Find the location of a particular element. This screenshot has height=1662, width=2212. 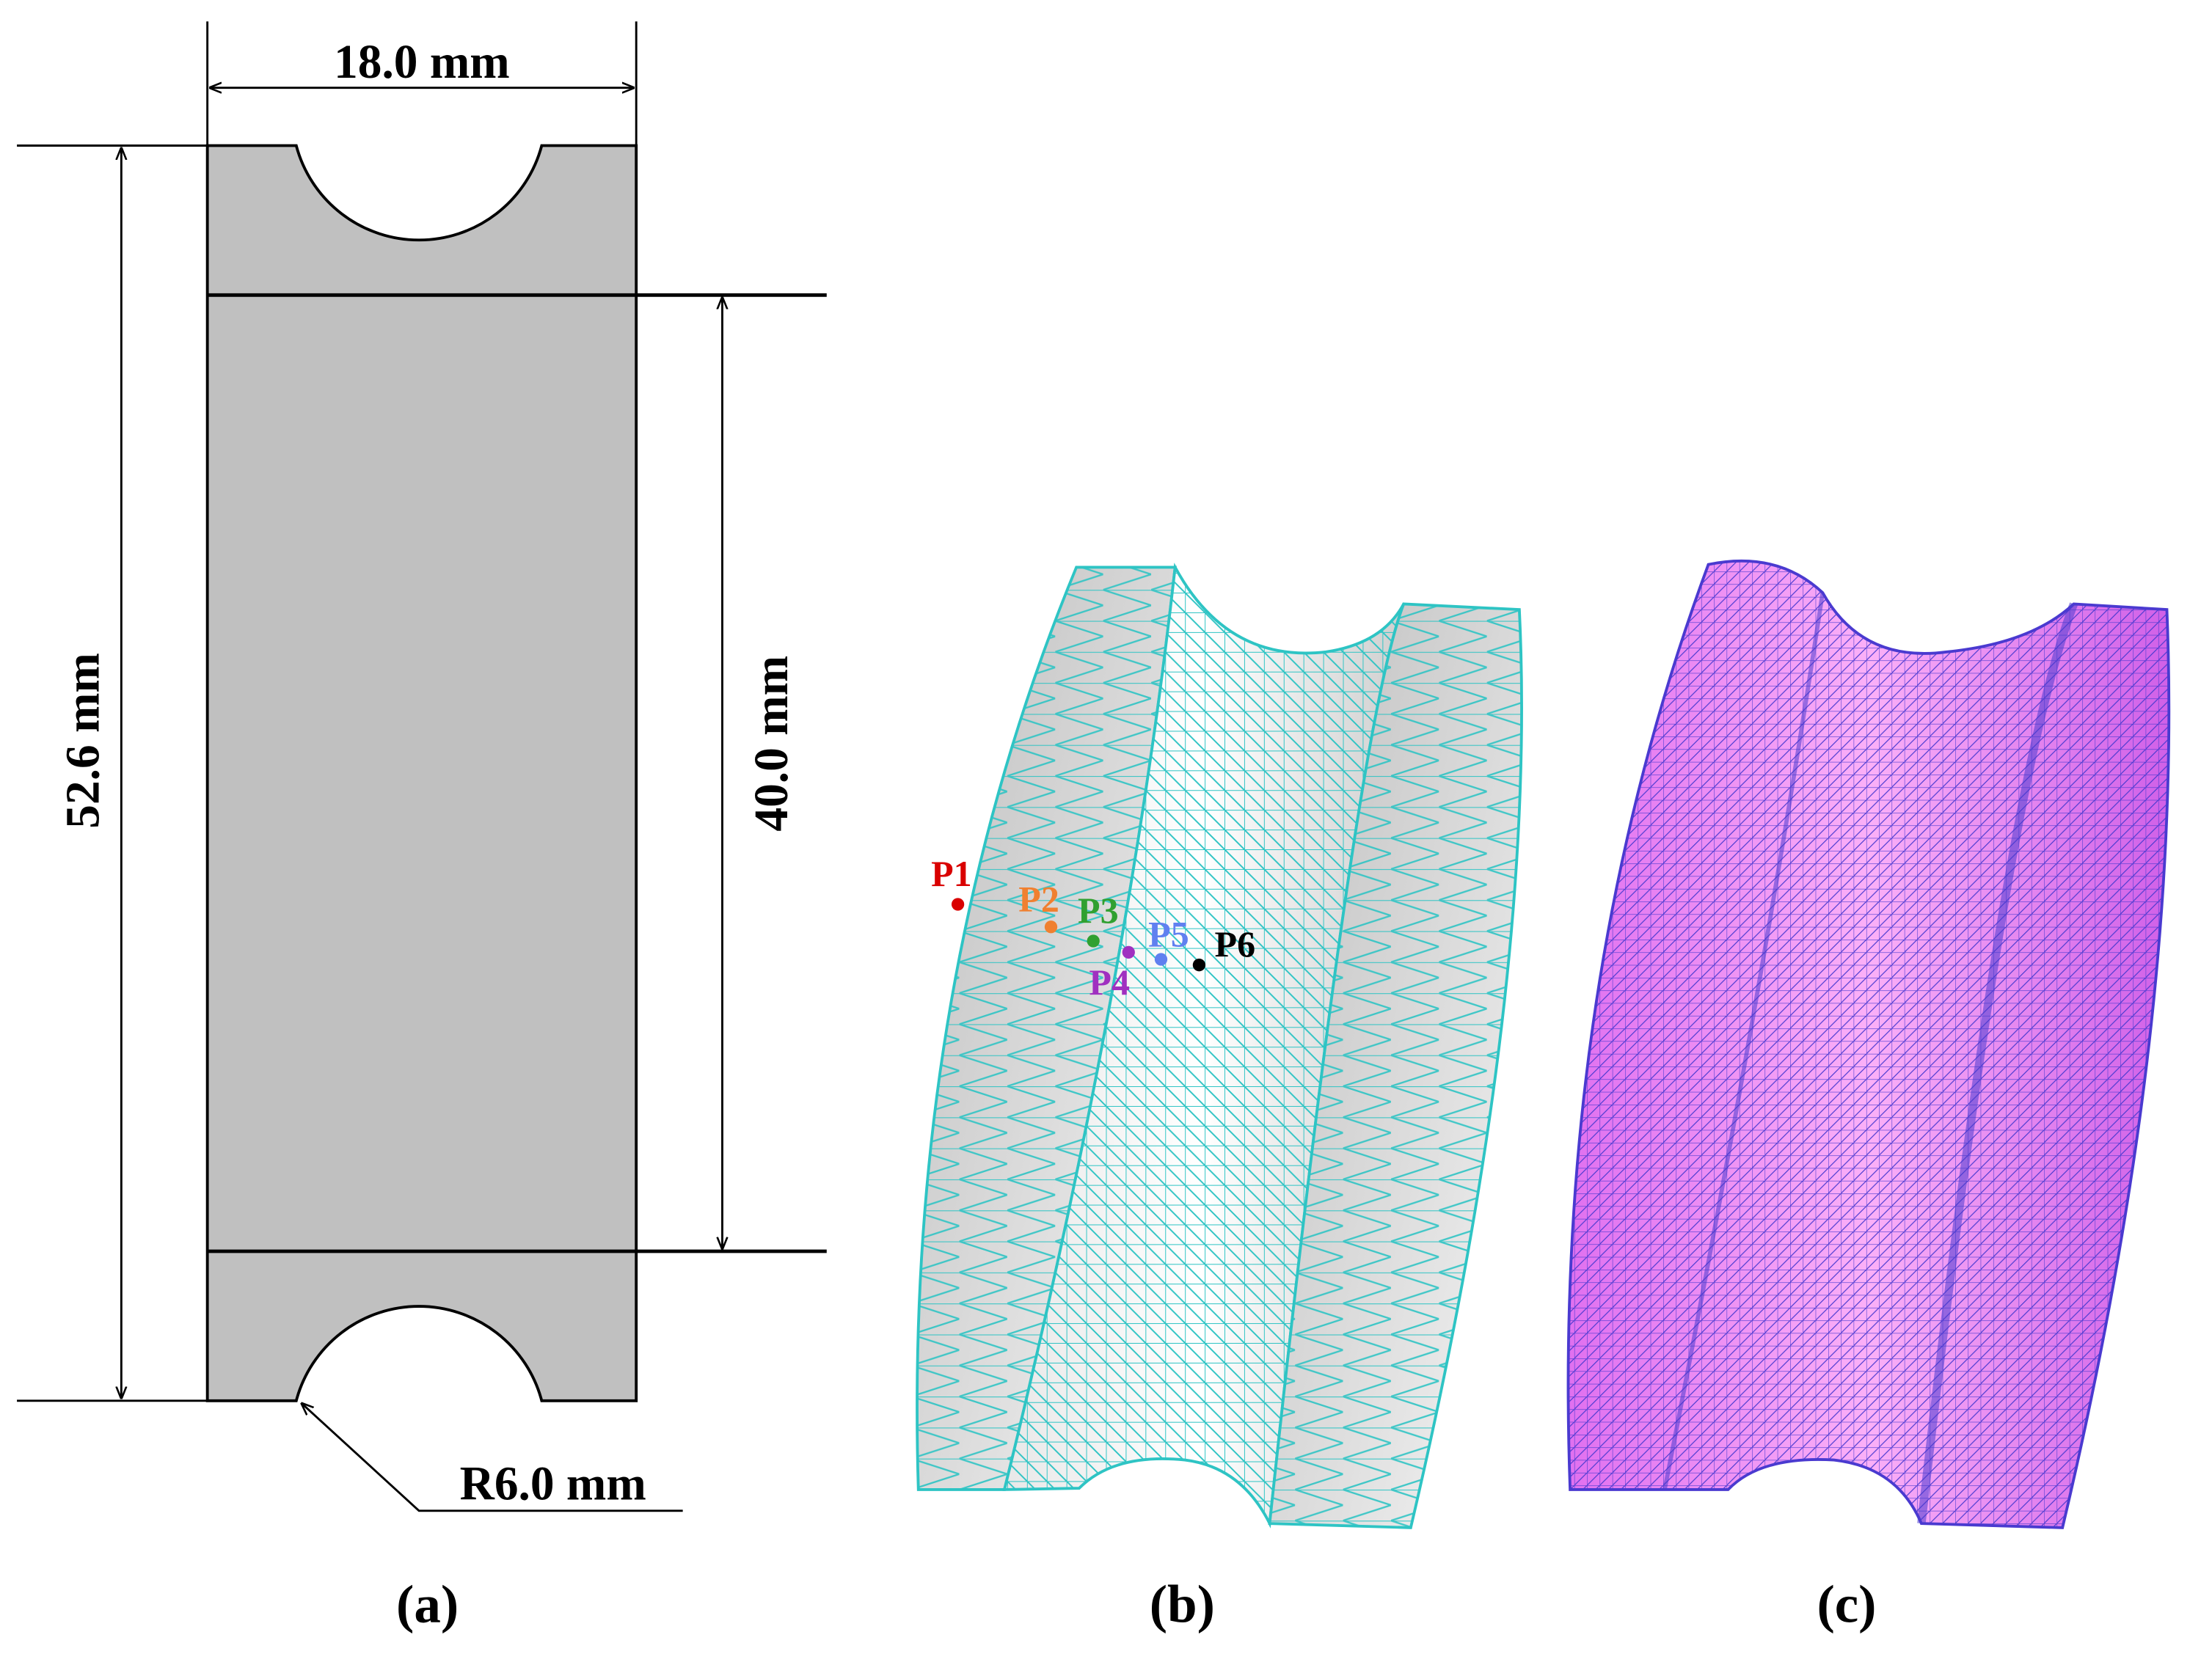

caption-b: (b) is located at coordinates (1182, 1604).